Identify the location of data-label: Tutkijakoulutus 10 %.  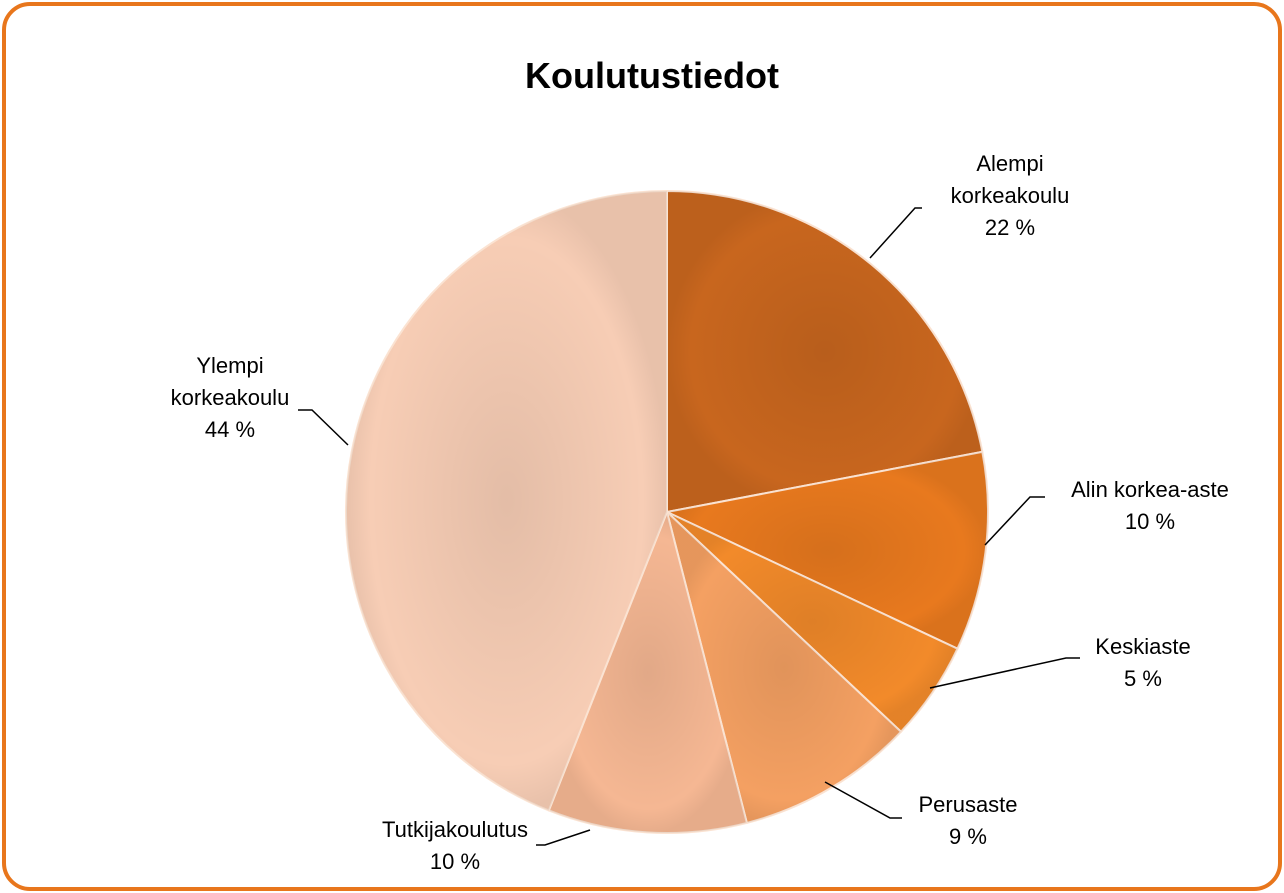
(455, 846).